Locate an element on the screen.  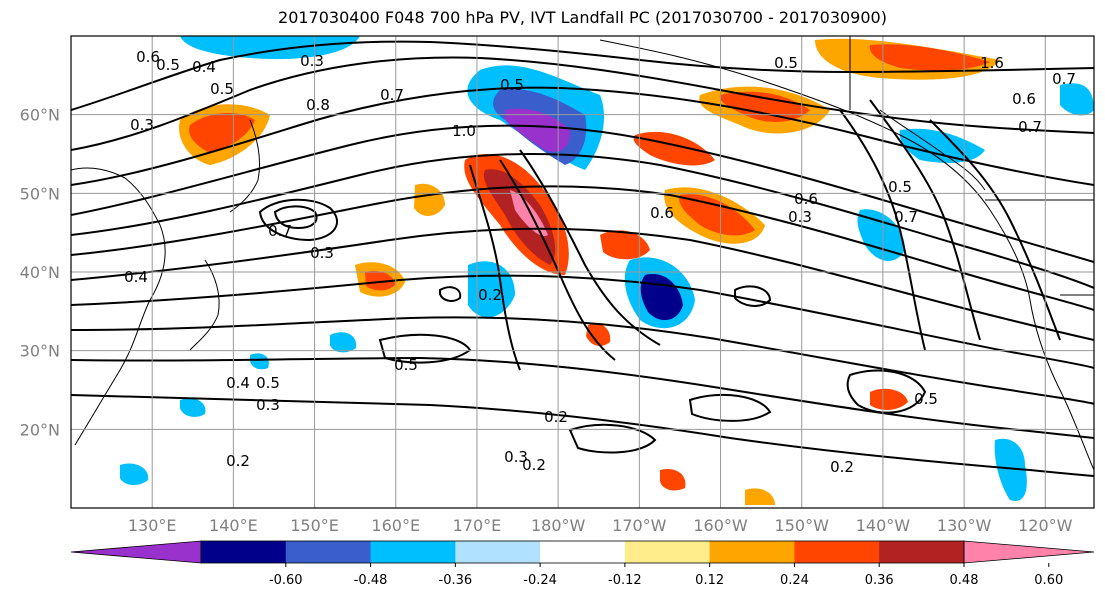
lon-tick-label: 130°W is located at coordinates (964, 525).